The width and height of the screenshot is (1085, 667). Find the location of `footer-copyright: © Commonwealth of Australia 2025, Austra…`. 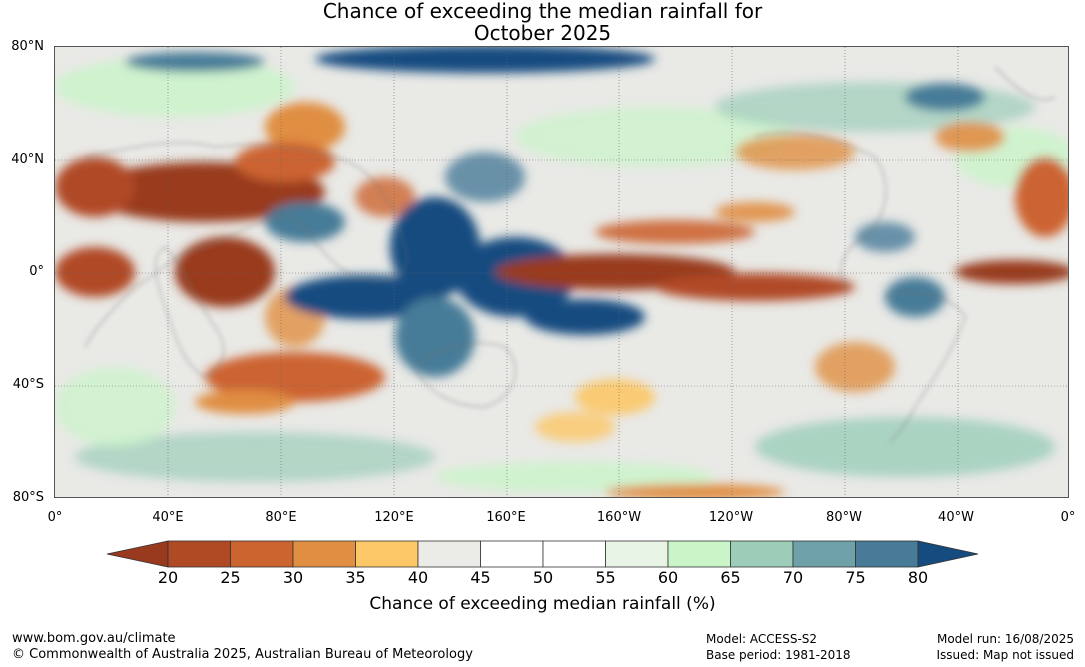

footer-copyright: © Commonwealth of Australia 2025, Austra… is located at coordinates (242, 654).